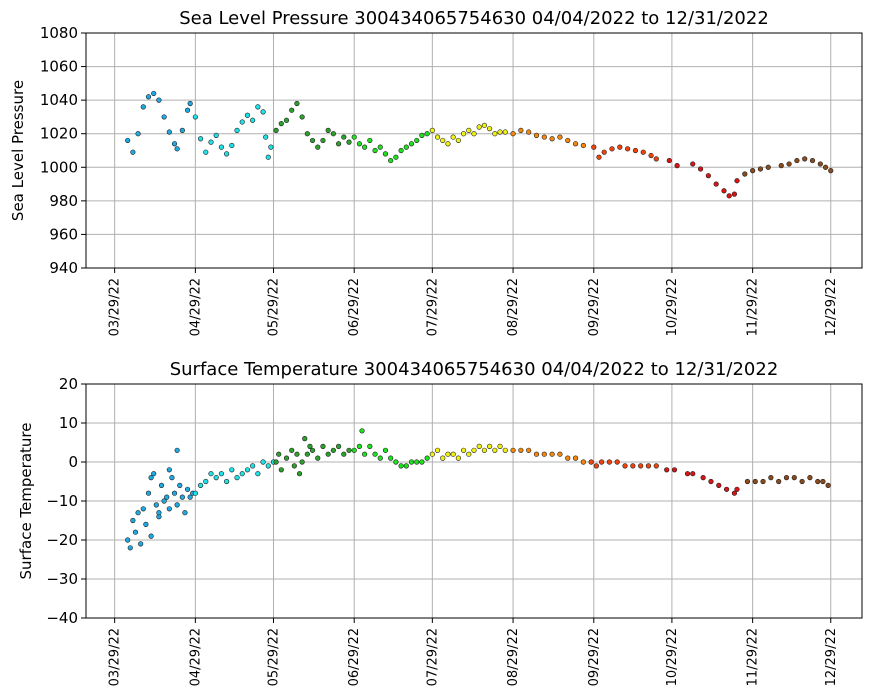 The width and height of the screenshot is (870, 700). I want to click on x-tick-label: 05/29/22, so click(273, 657).